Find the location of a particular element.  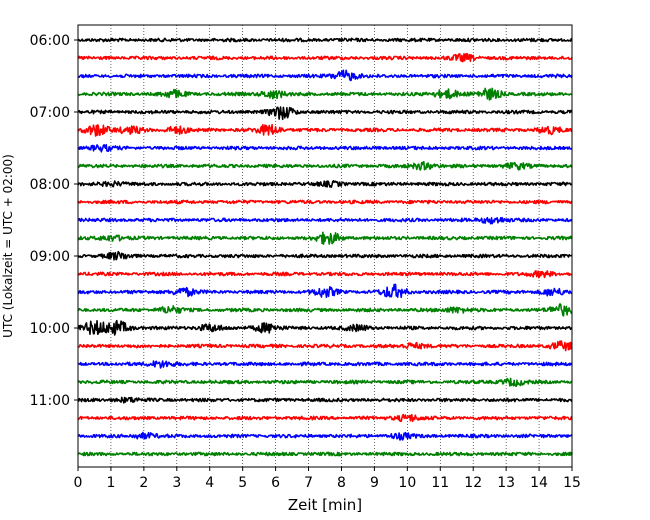

x-tick-label: 3 is located at coordinates (176, 483).